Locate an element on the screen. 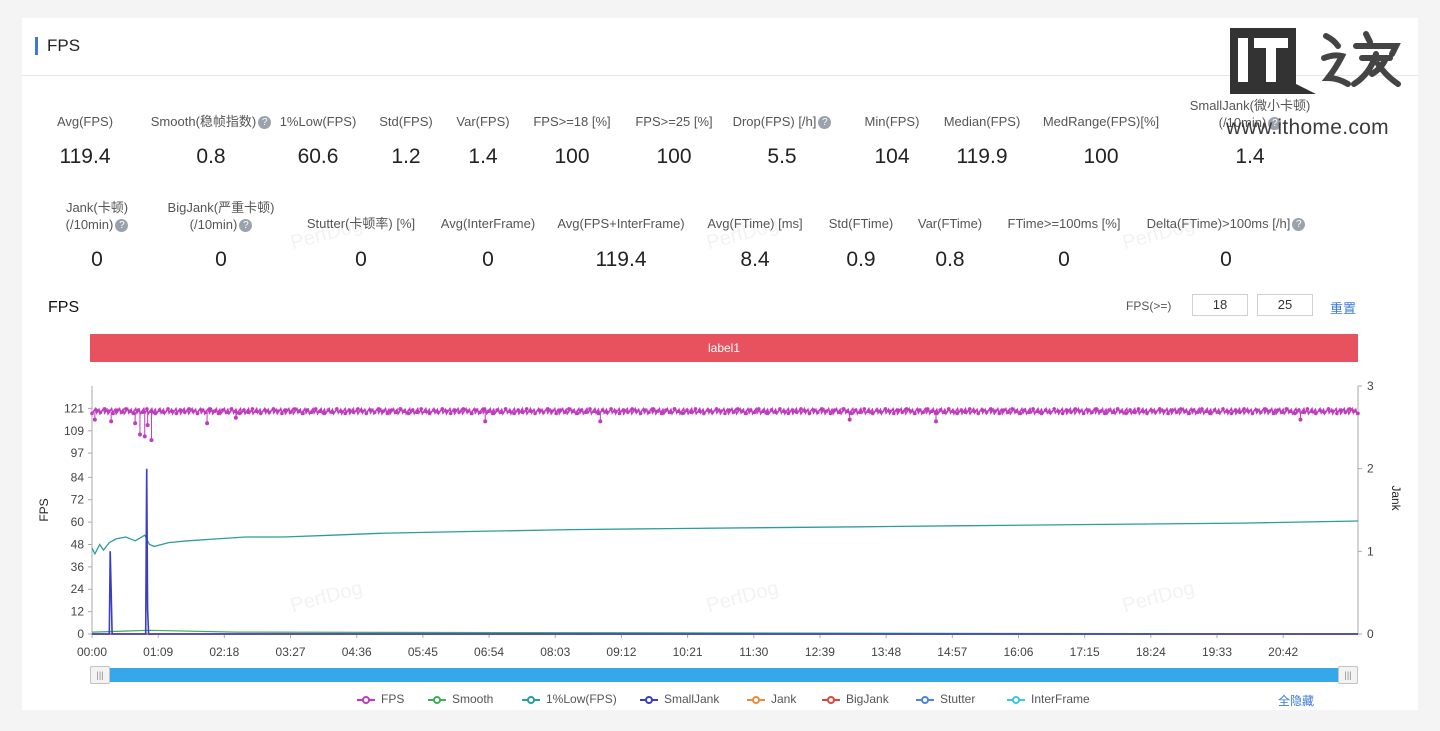 This screenshot has width=1440, height=731. time-range-slider is located at coordinates (724, 675).